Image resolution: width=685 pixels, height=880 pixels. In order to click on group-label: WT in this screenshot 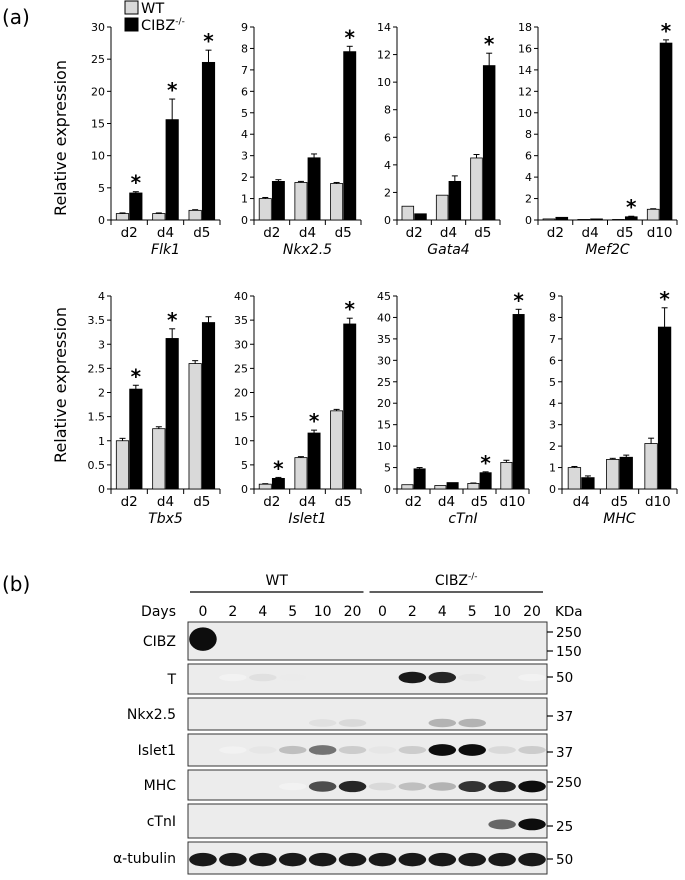, I will do `click(277, 581)`.